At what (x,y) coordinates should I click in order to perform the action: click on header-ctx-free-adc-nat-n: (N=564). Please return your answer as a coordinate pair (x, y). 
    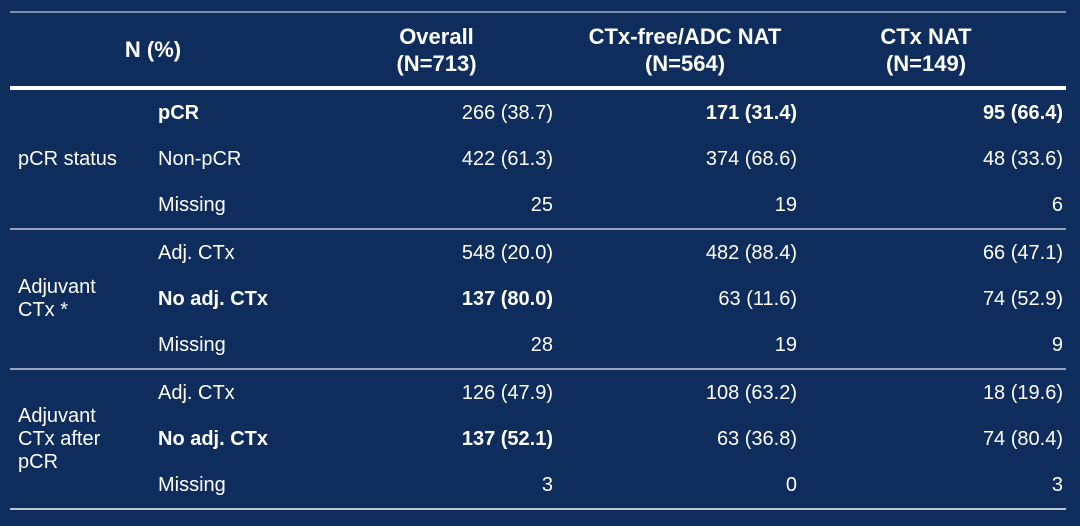
    Looking at the image, I should click on (685, 63).